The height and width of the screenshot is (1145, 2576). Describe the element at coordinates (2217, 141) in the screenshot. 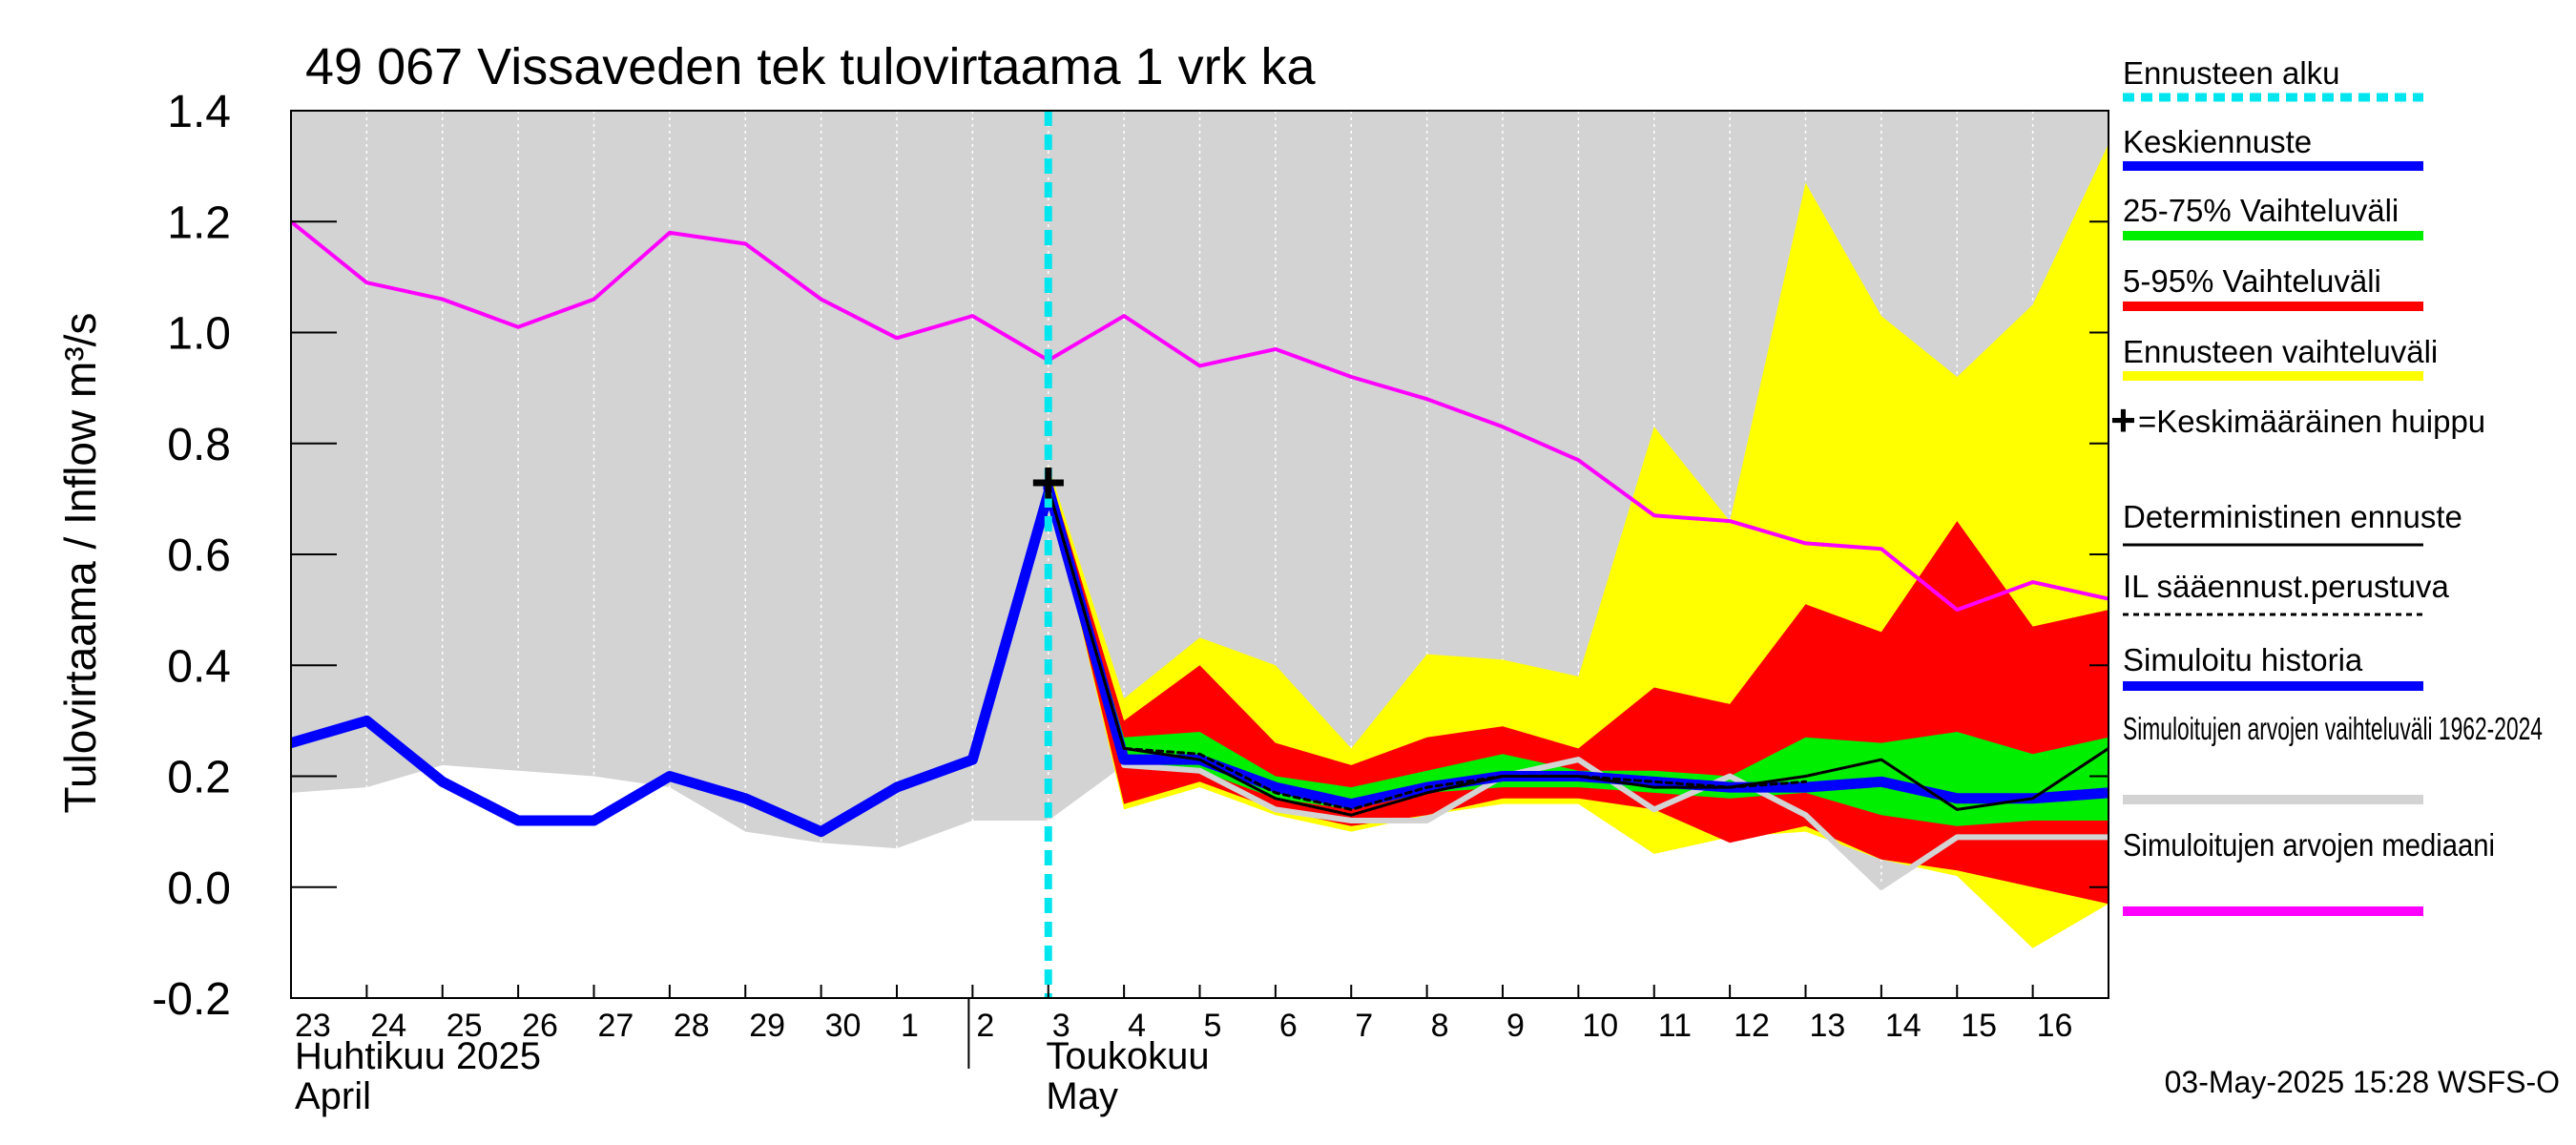

I see `legend-label: Keskiennuste` at that location.